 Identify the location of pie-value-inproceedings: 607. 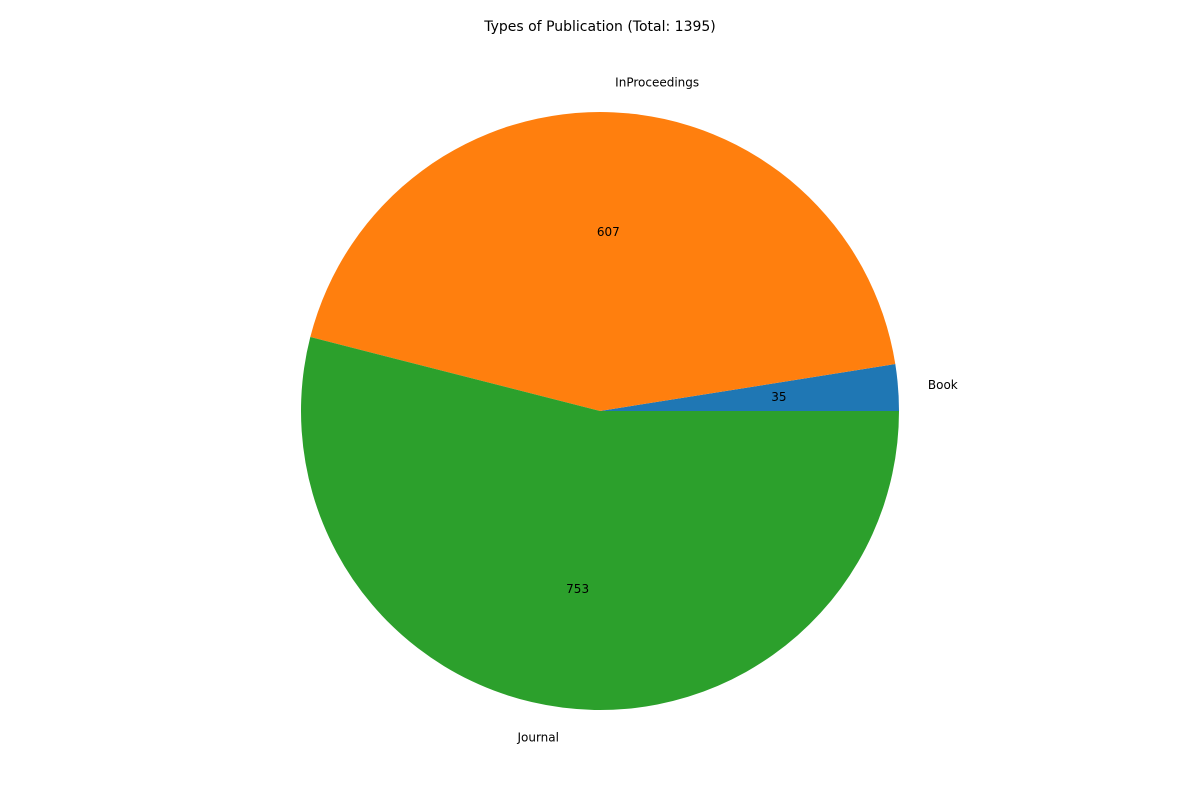
(608, 232).